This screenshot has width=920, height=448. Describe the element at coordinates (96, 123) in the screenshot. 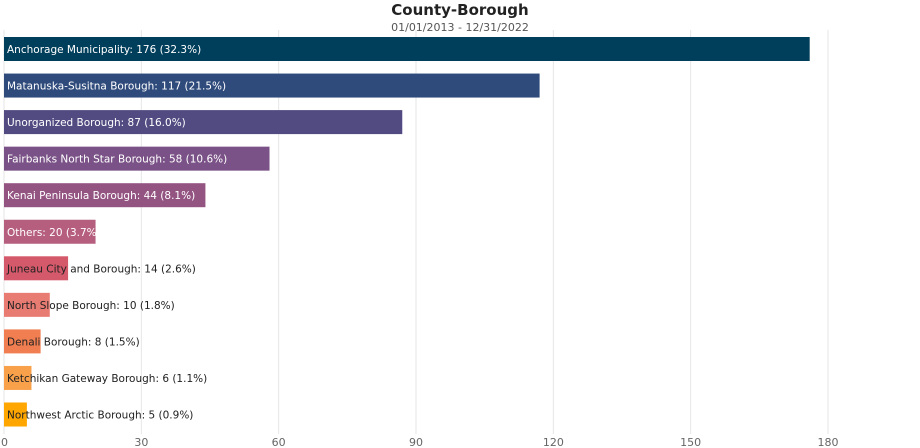

I see `bar-label: Unorganized Borough: 87 (16.0%)` at that location.